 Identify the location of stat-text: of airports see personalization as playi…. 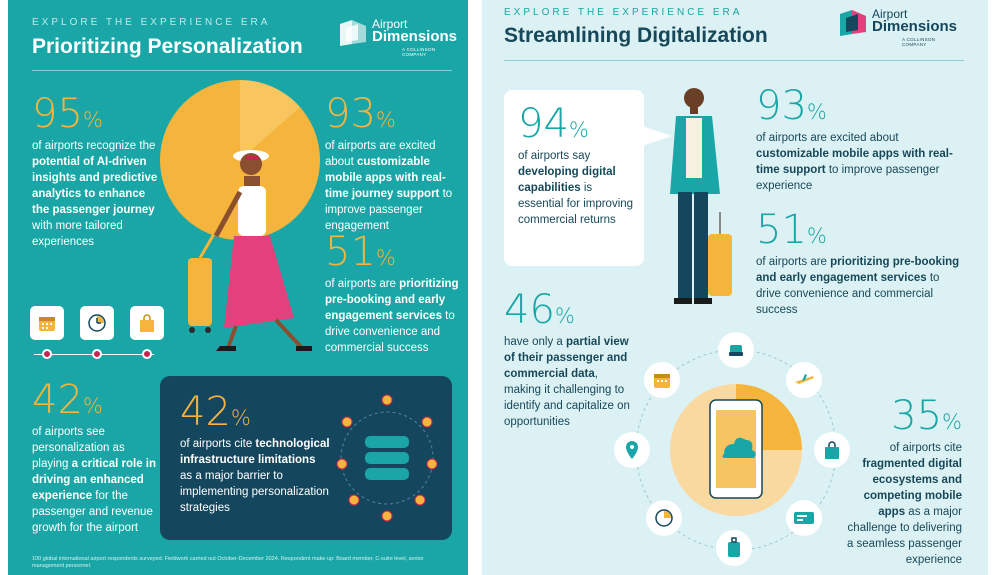
(78, 448).